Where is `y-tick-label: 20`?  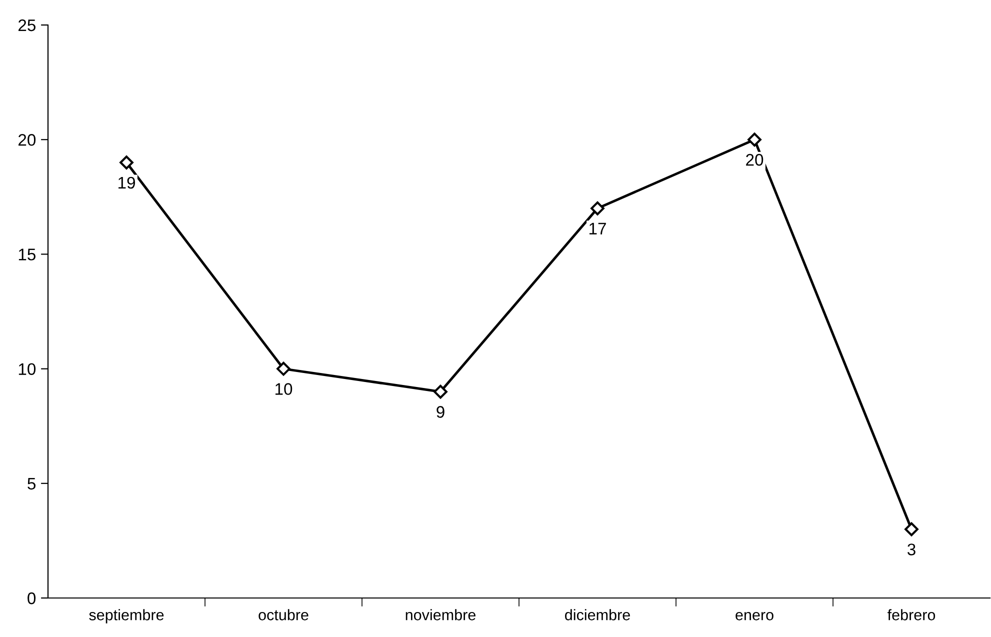 y-tick-label: 20 is located at coordinates (27, 140).